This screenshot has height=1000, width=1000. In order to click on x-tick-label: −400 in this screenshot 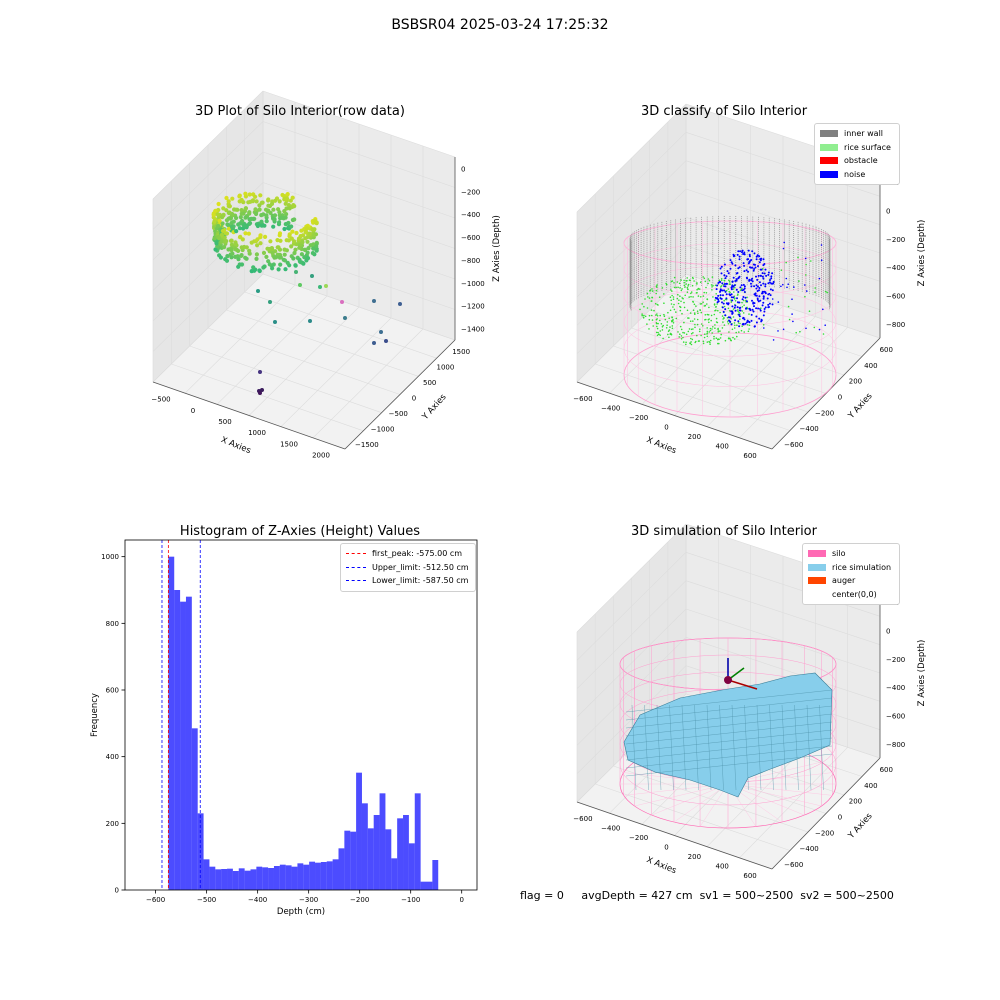, I will do `click(610, 828)`.